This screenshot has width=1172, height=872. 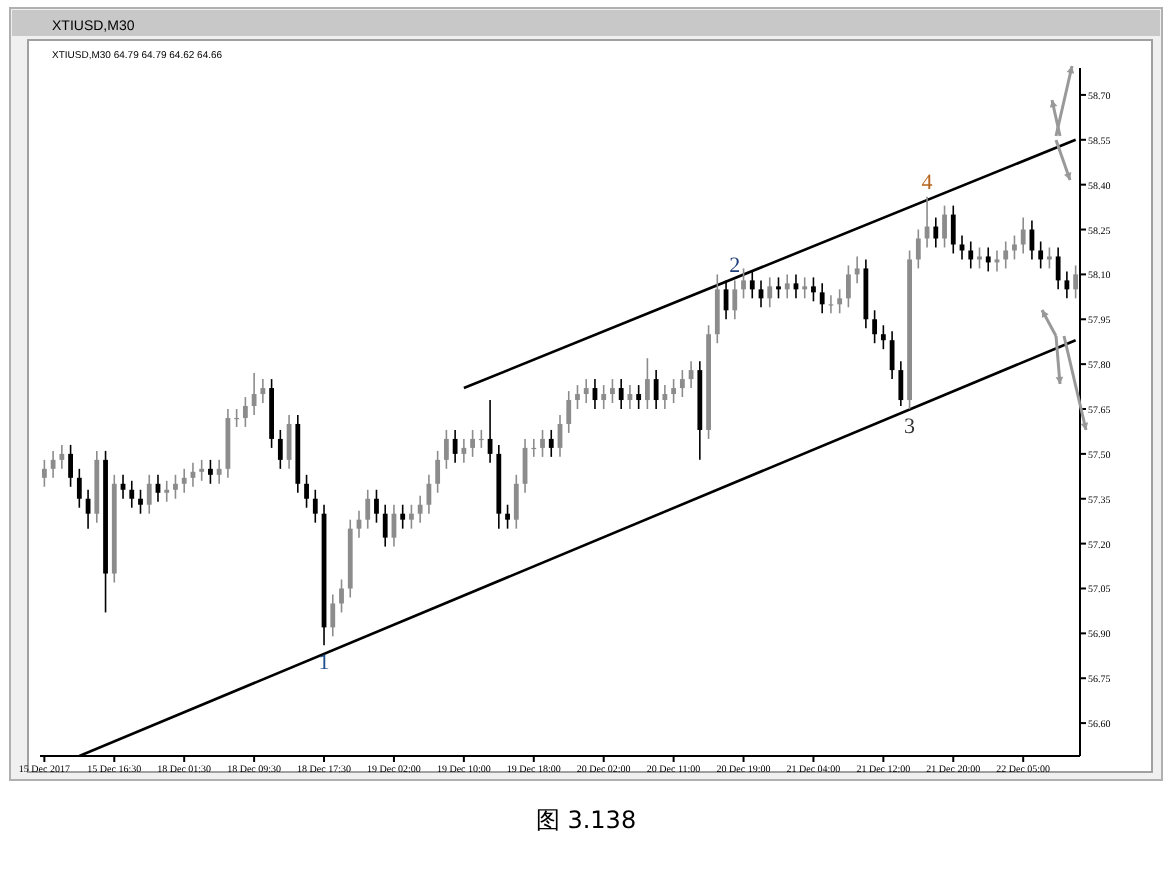 What do you see at coordinates (910, 427) in the screenshot?
I see `text: 3` at bounding box center [910, 427].